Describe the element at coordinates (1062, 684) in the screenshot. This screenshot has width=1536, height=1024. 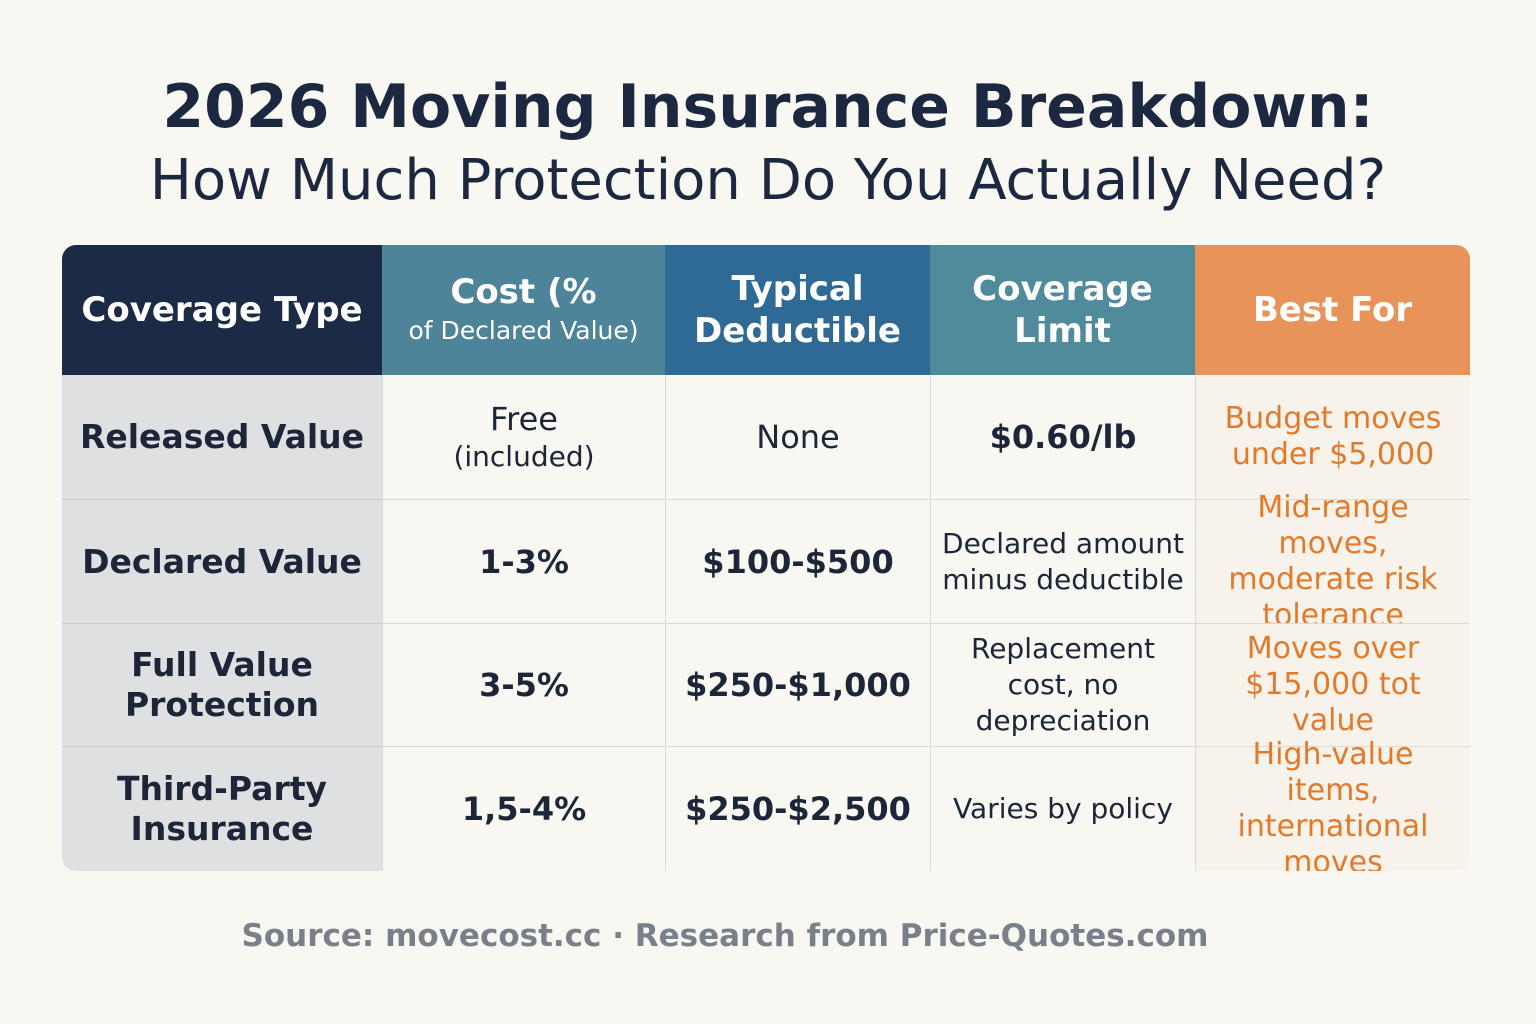
I see `row-limit: Replacement cost, no depreciation` at that location.